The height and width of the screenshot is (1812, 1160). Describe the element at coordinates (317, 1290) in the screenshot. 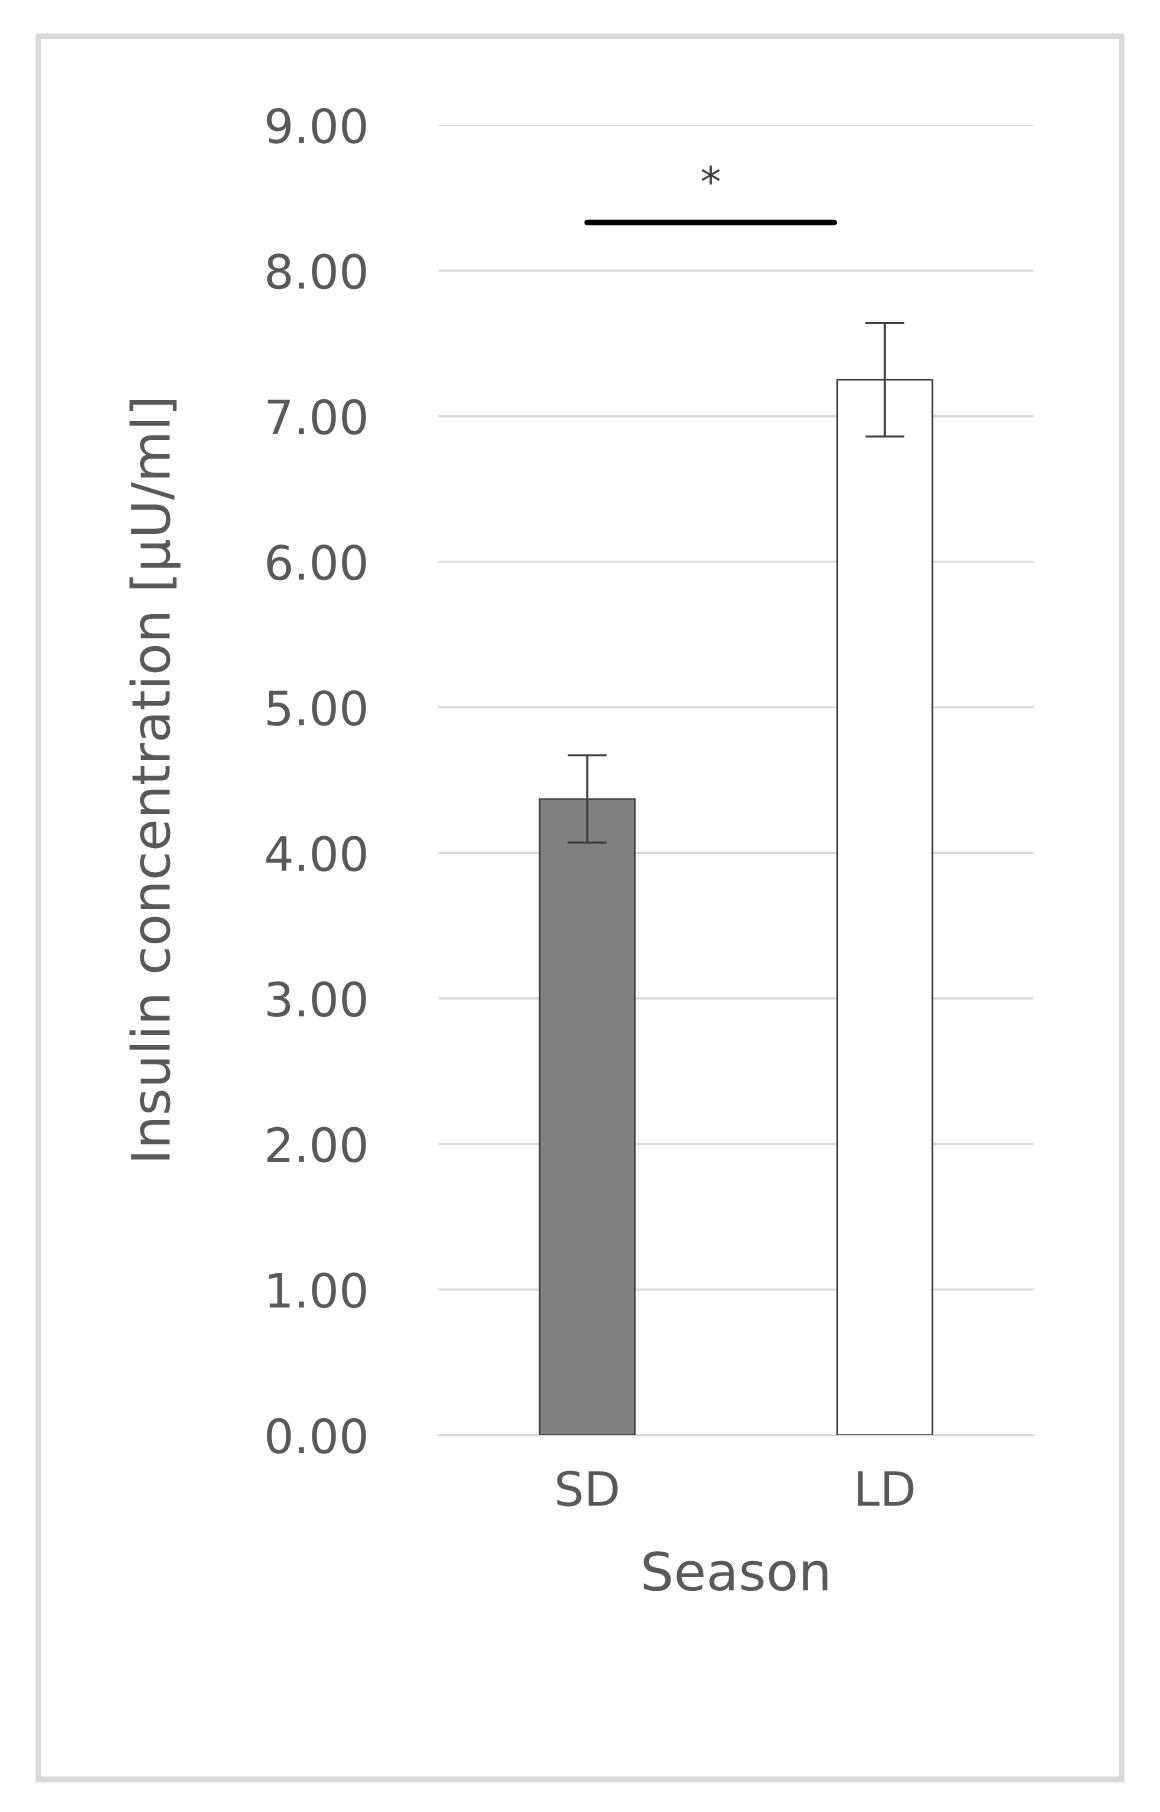

I see `y-tick-label: 1.00` at that location.